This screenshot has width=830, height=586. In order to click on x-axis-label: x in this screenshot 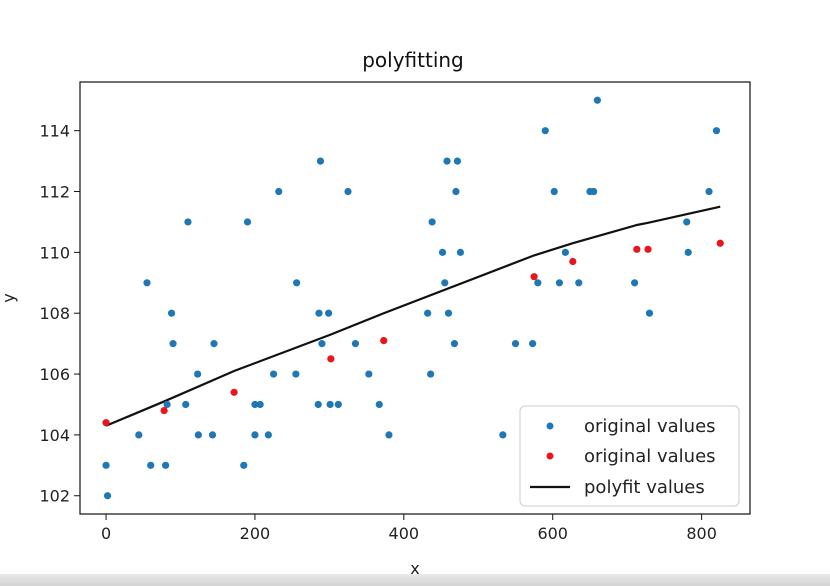, I will do `click(414, 568)`.